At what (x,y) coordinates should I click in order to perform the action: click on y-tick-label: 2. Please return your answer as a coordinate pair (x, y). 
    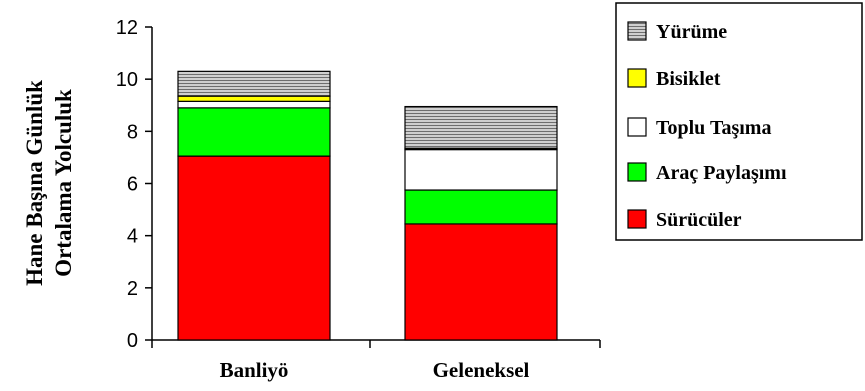
    Looking at the image, I should click on (132, 289).